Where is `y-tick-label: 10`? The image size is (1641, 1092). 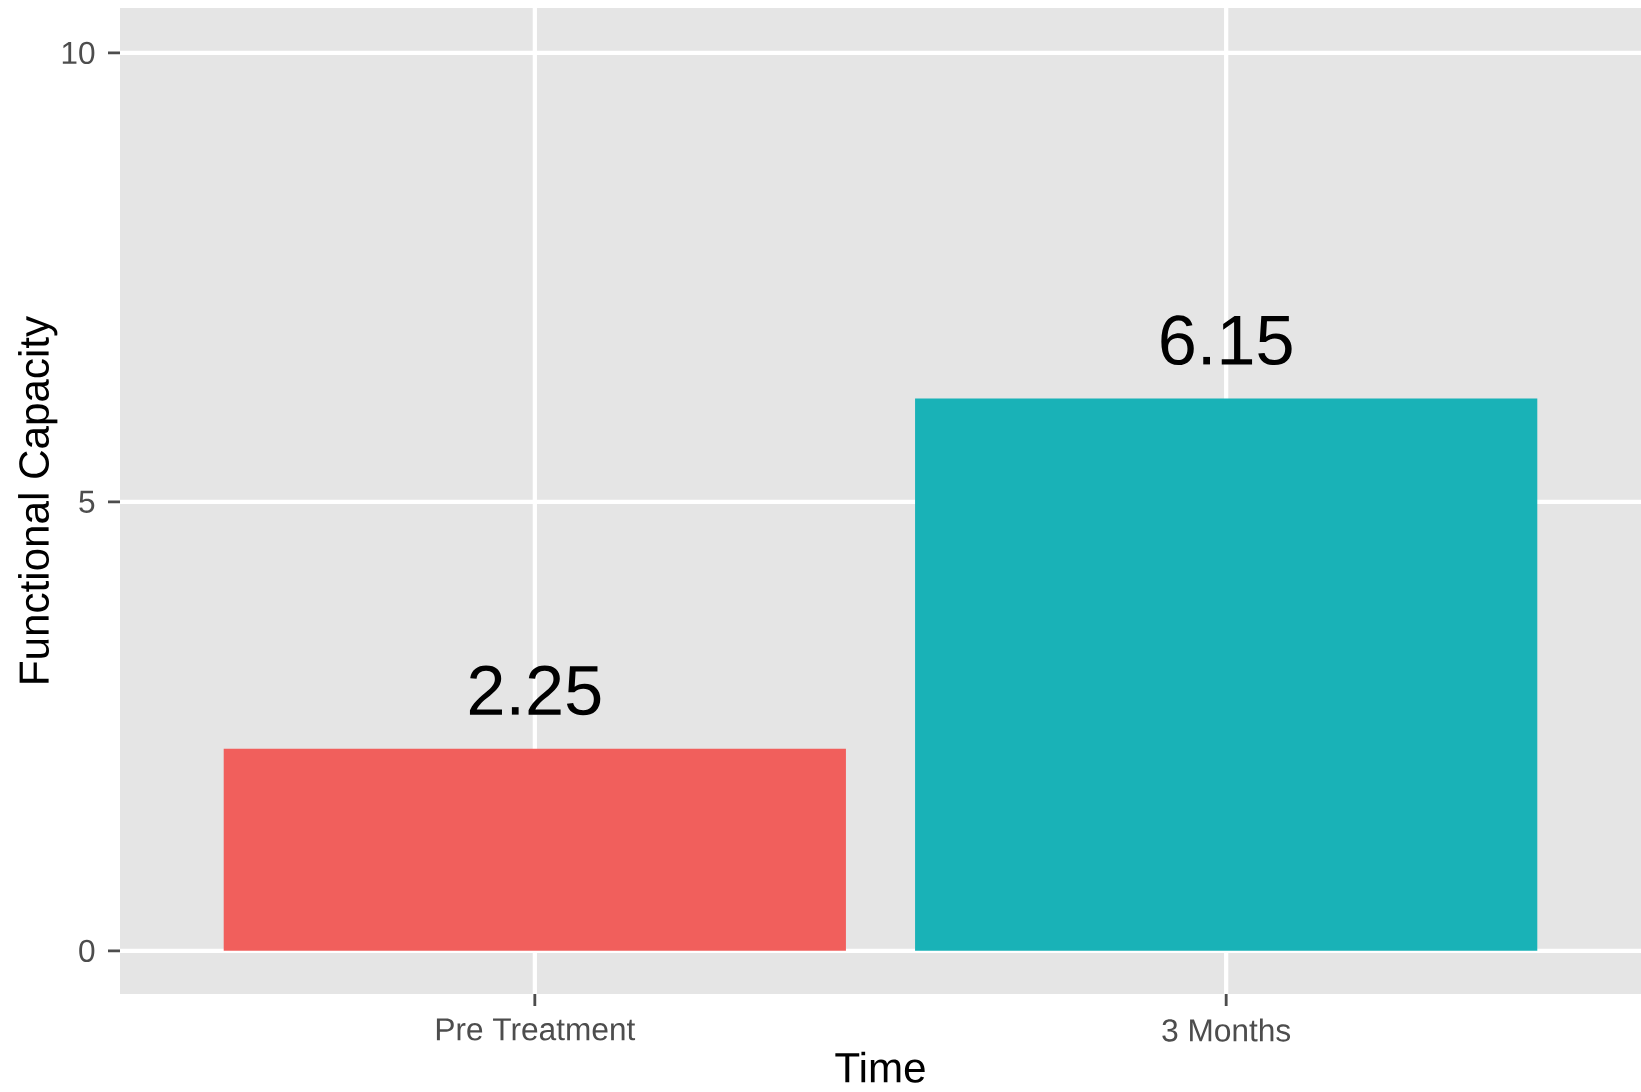 y-tick-label: 10 is located at coordinates (78, 53).